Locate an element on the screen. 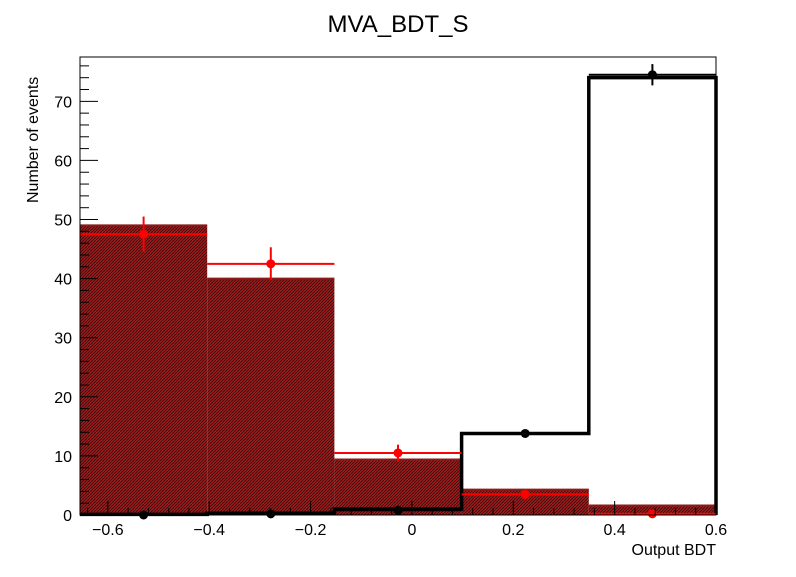 The width and height of the screenshot is (796, 577). x-tick-label: −0.4 is located at coordinates (209, 530).